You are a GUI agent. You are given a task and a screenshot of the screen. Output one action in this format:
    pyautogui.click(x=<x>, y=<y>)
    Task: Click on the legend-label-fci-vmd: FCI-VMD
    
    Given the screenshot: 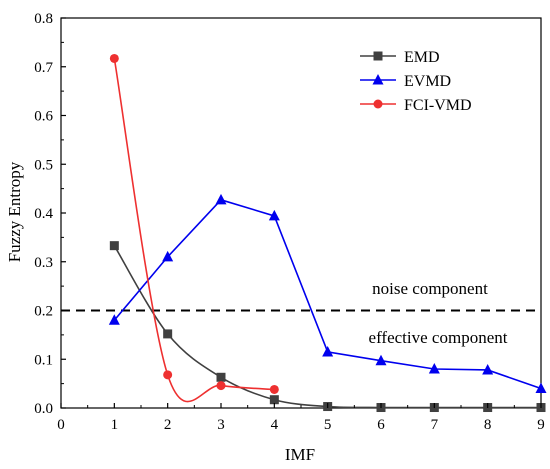 What is the action you would take?
    pyautogui.click(x=438, y=105)
    